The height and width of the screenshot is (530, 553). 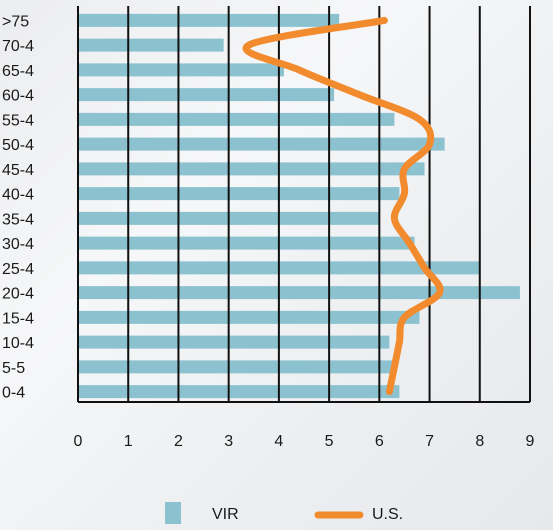 What do you see at coordinates (284, 513) in the screenshot?
I see `legend: VIR U.S.` at bounding box center [284, 513].